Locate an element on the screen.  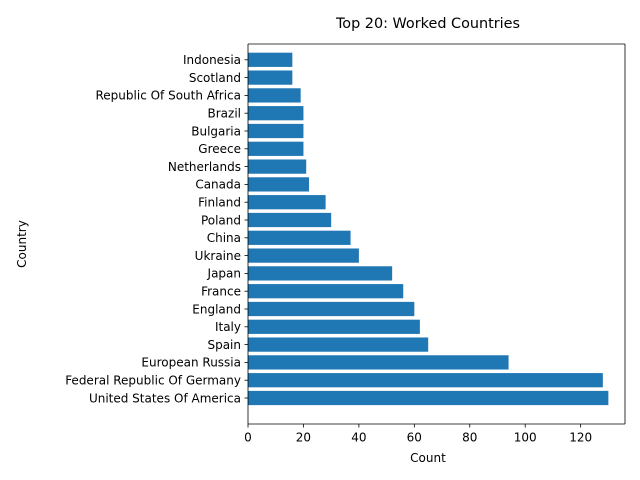
bar-federal-republic-of-germany is located at coordinates (425, 380).